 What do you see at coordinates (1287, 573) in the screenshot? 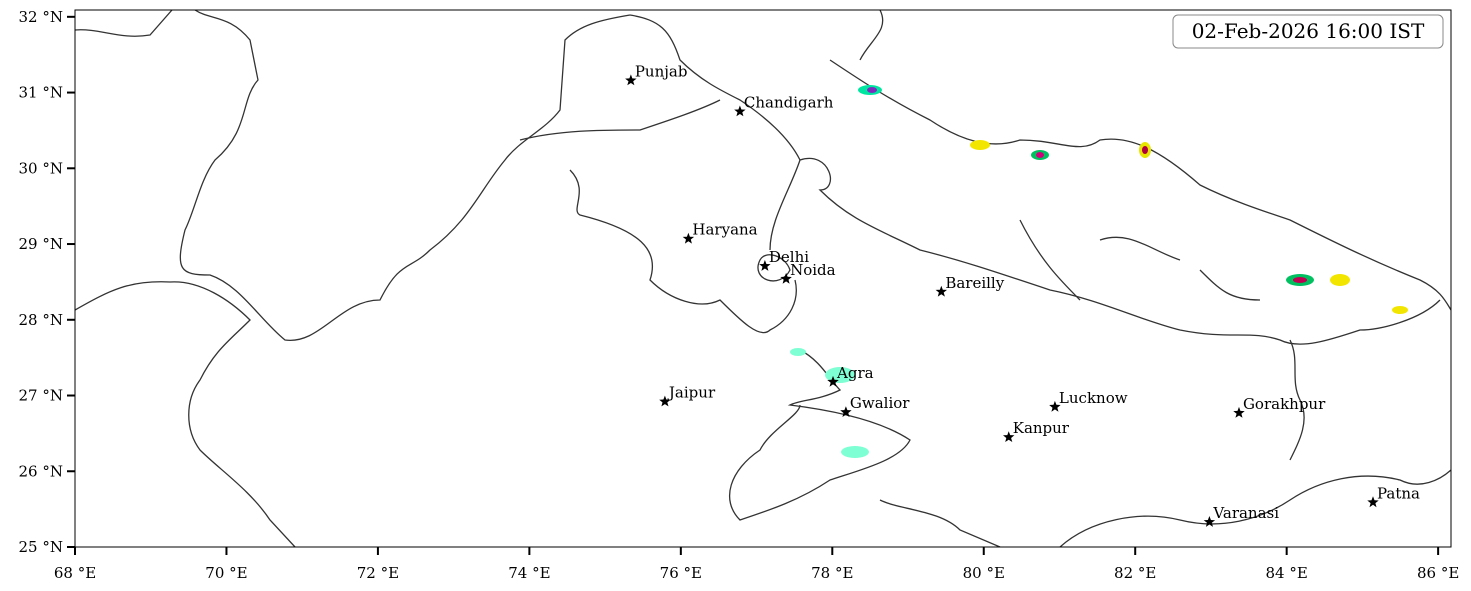
I see `x-tick-label: 84 °E` at bounding box center [1287, 573].